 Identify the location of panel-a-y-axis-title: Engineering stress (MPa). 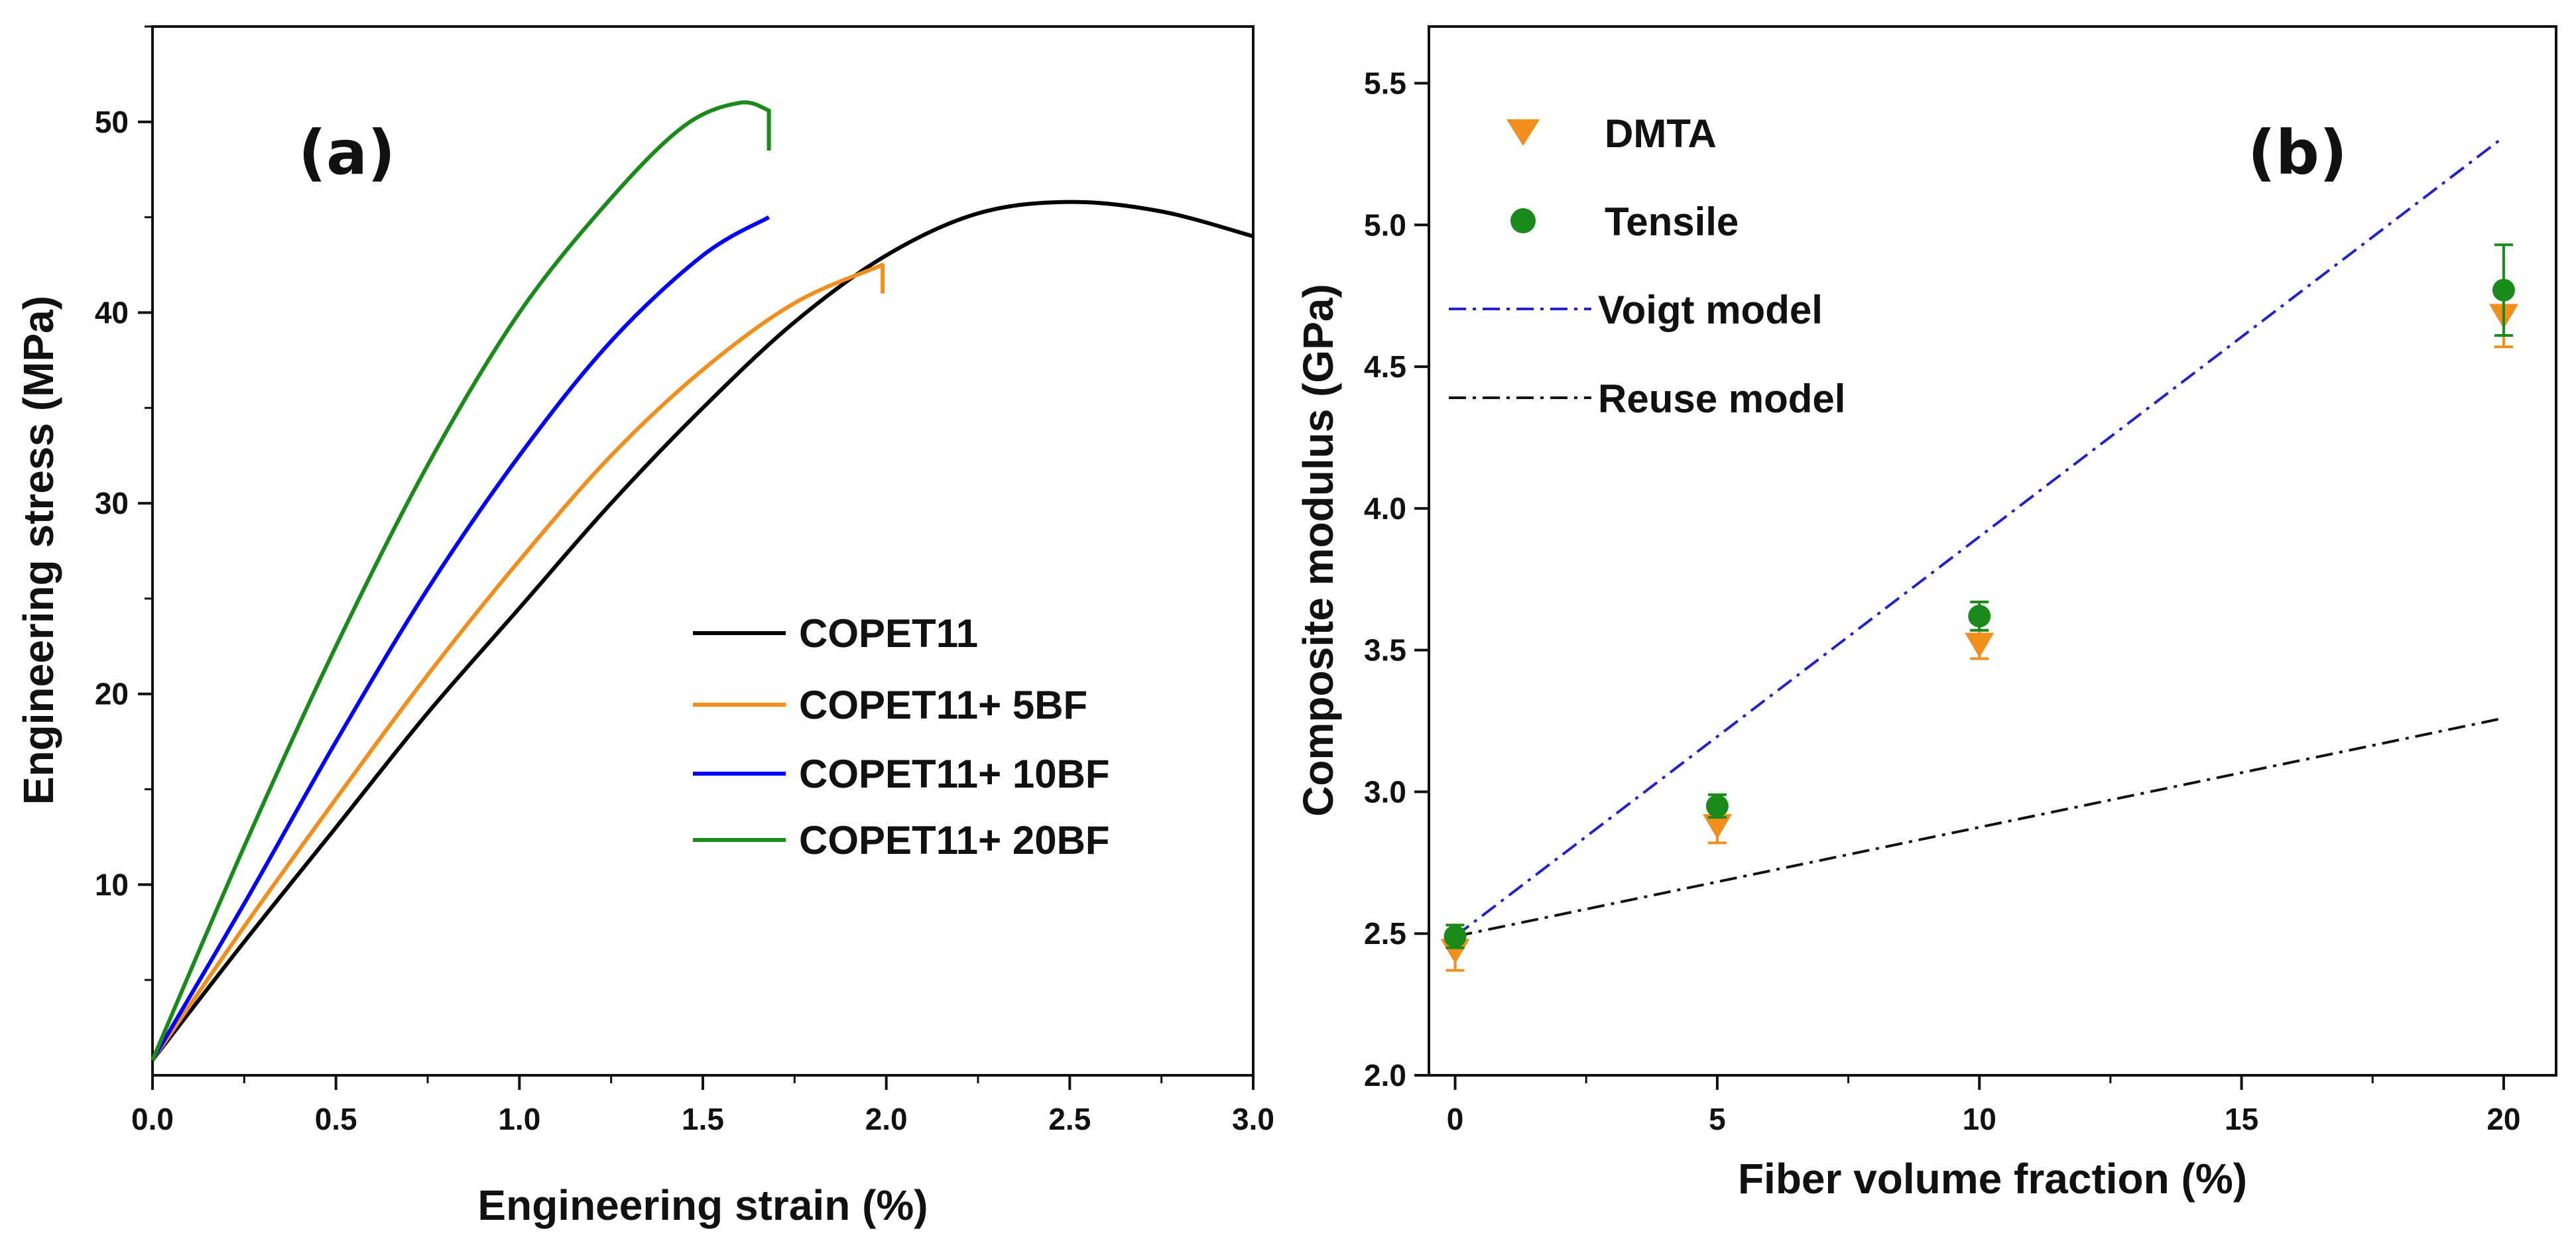
(38, 550).